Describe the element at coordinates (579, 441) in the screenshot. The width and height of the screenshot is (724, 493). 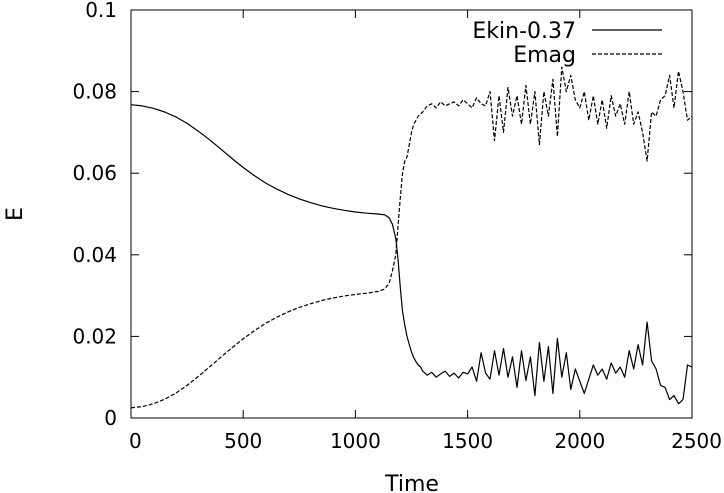
I see `x-tick-label: 2000` at that location.